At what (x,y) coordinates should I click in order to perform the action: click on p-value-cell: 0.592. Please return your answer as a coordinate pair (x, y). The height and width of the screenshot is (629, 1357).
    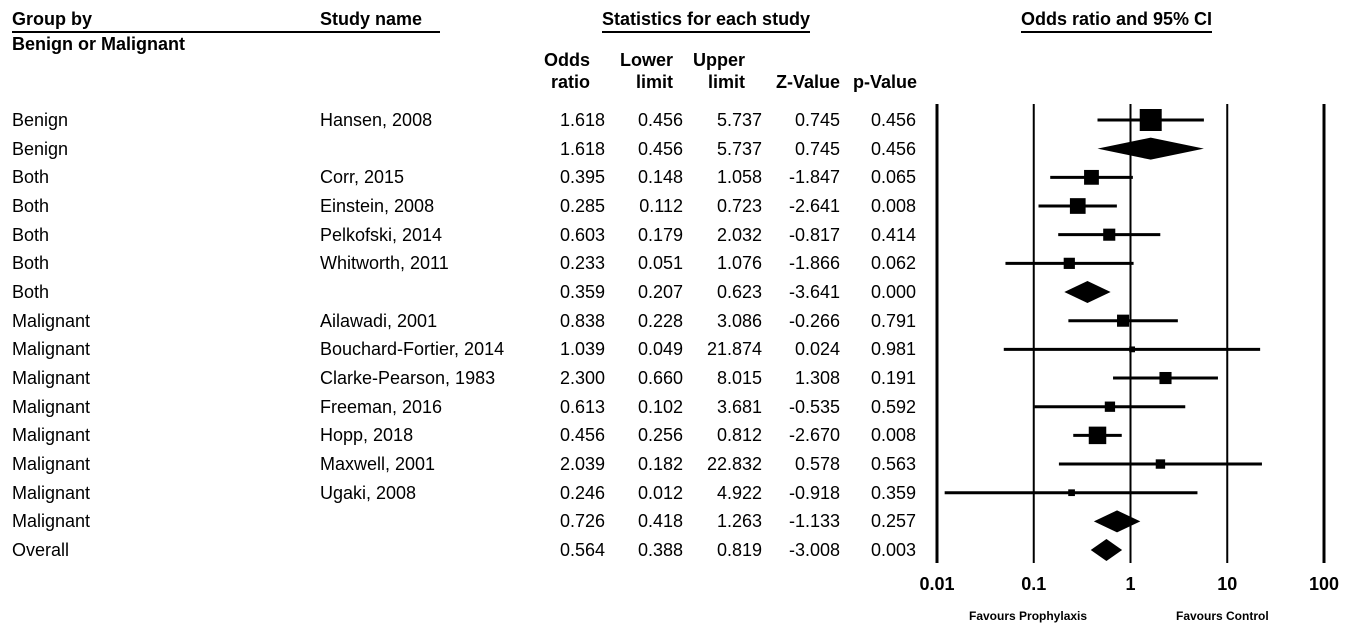
    Looking at the image, I should click on (893, 406).